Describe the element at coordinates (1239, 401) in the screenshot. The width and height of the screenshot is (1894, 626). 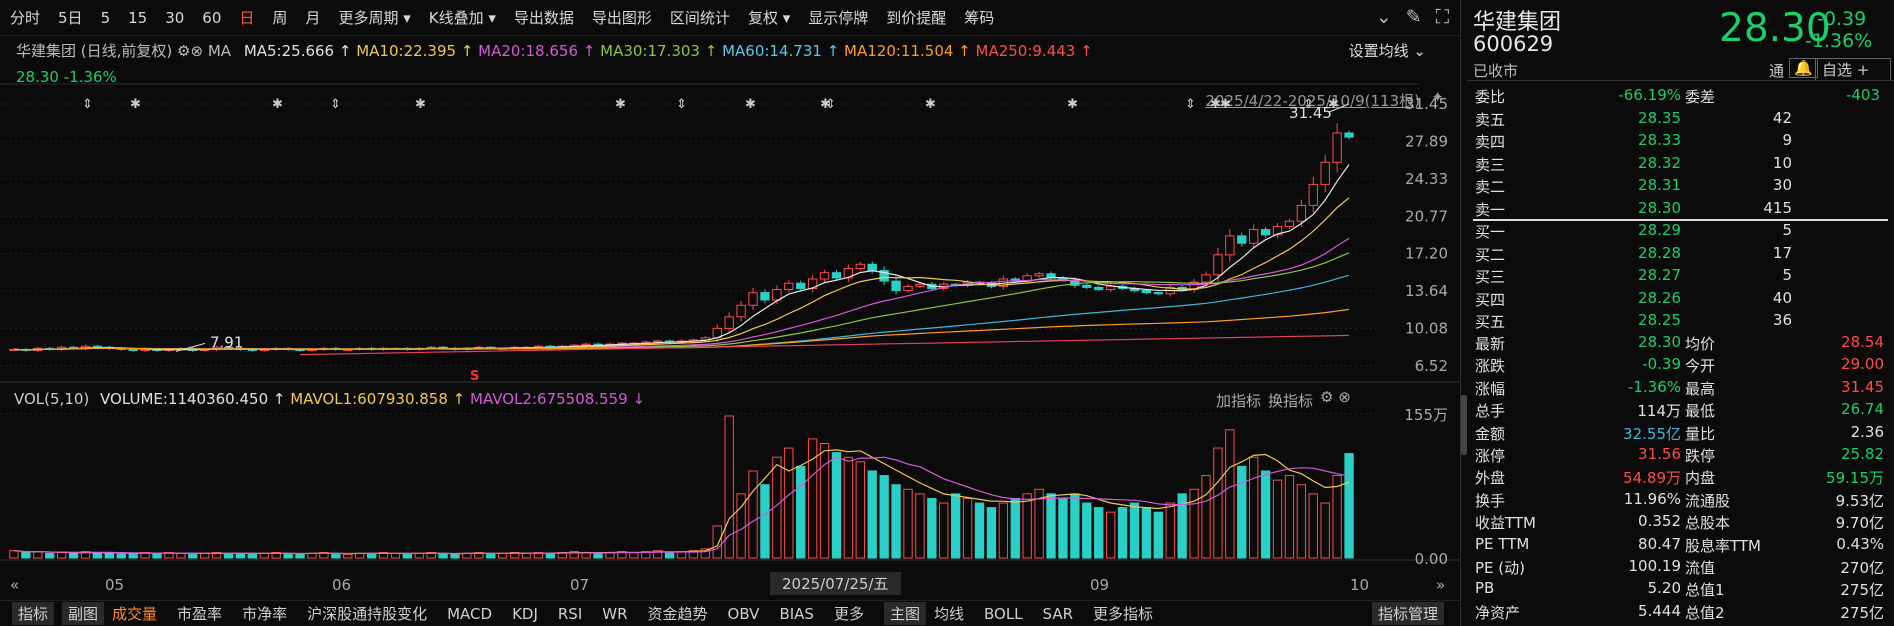
I see `add-indicator-button: 加指标` at that location.